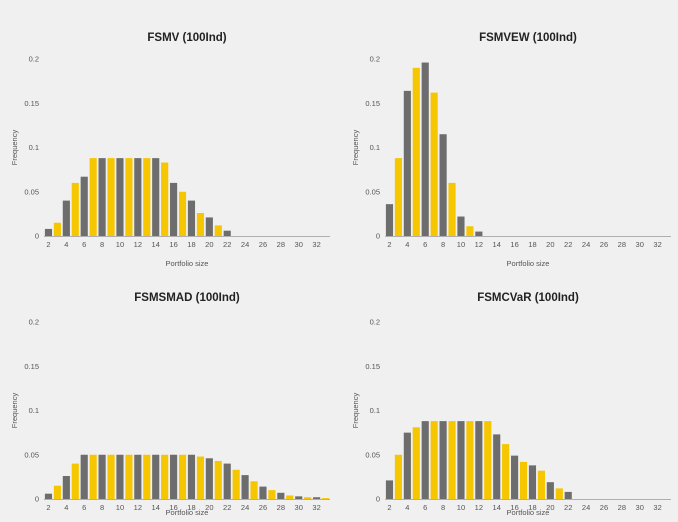 The width and height of the screenshot is (678, 522). What do you see at coordinates (187, 263) in the screenshot?
I see `x-axis-label: Portfolio size` at bounding box center [187, 263].